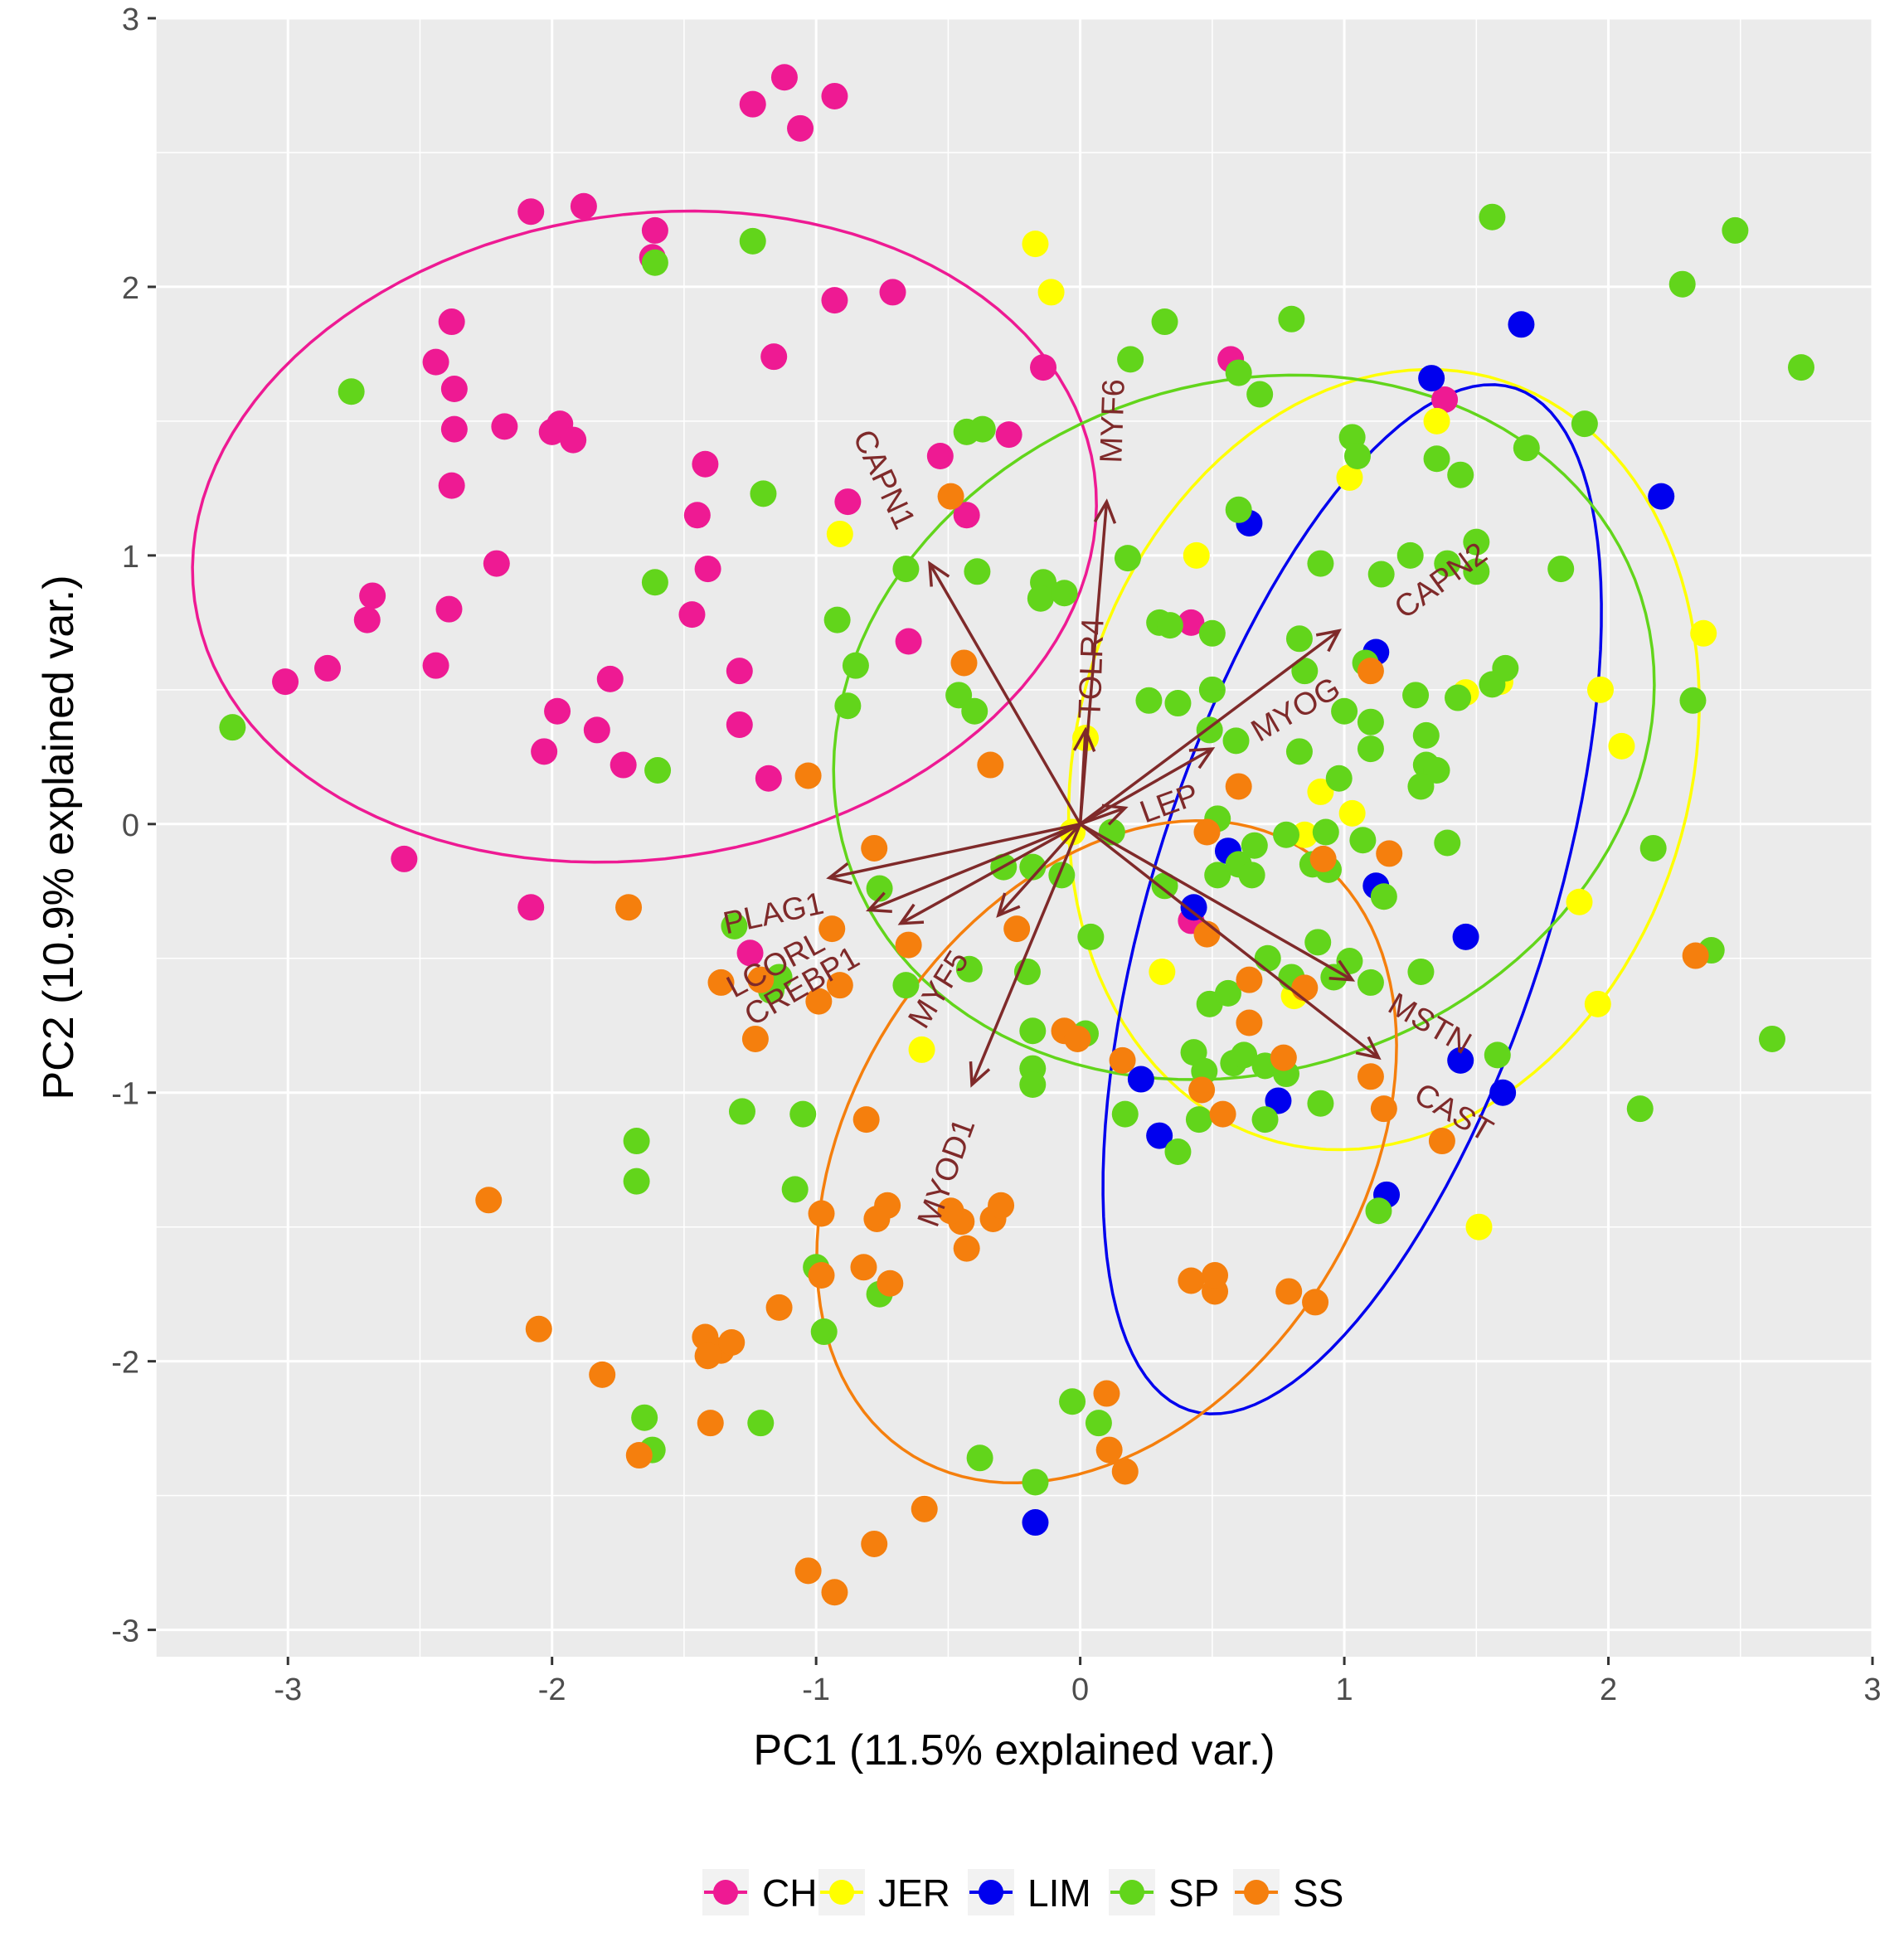 This screenshot has height=1937, width=1904. I want to click on legend-label-lim: LIM, so click(1059, 1893).